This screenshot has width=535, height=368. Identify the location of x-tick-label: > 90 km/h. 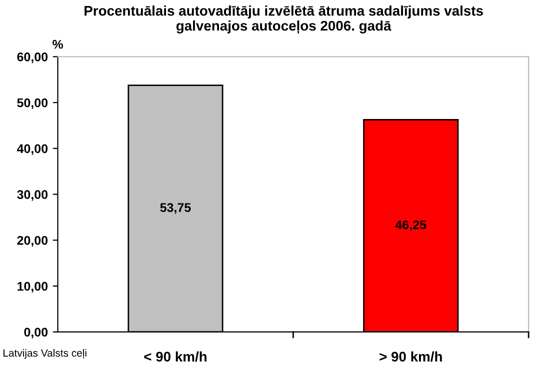
(411, 356).